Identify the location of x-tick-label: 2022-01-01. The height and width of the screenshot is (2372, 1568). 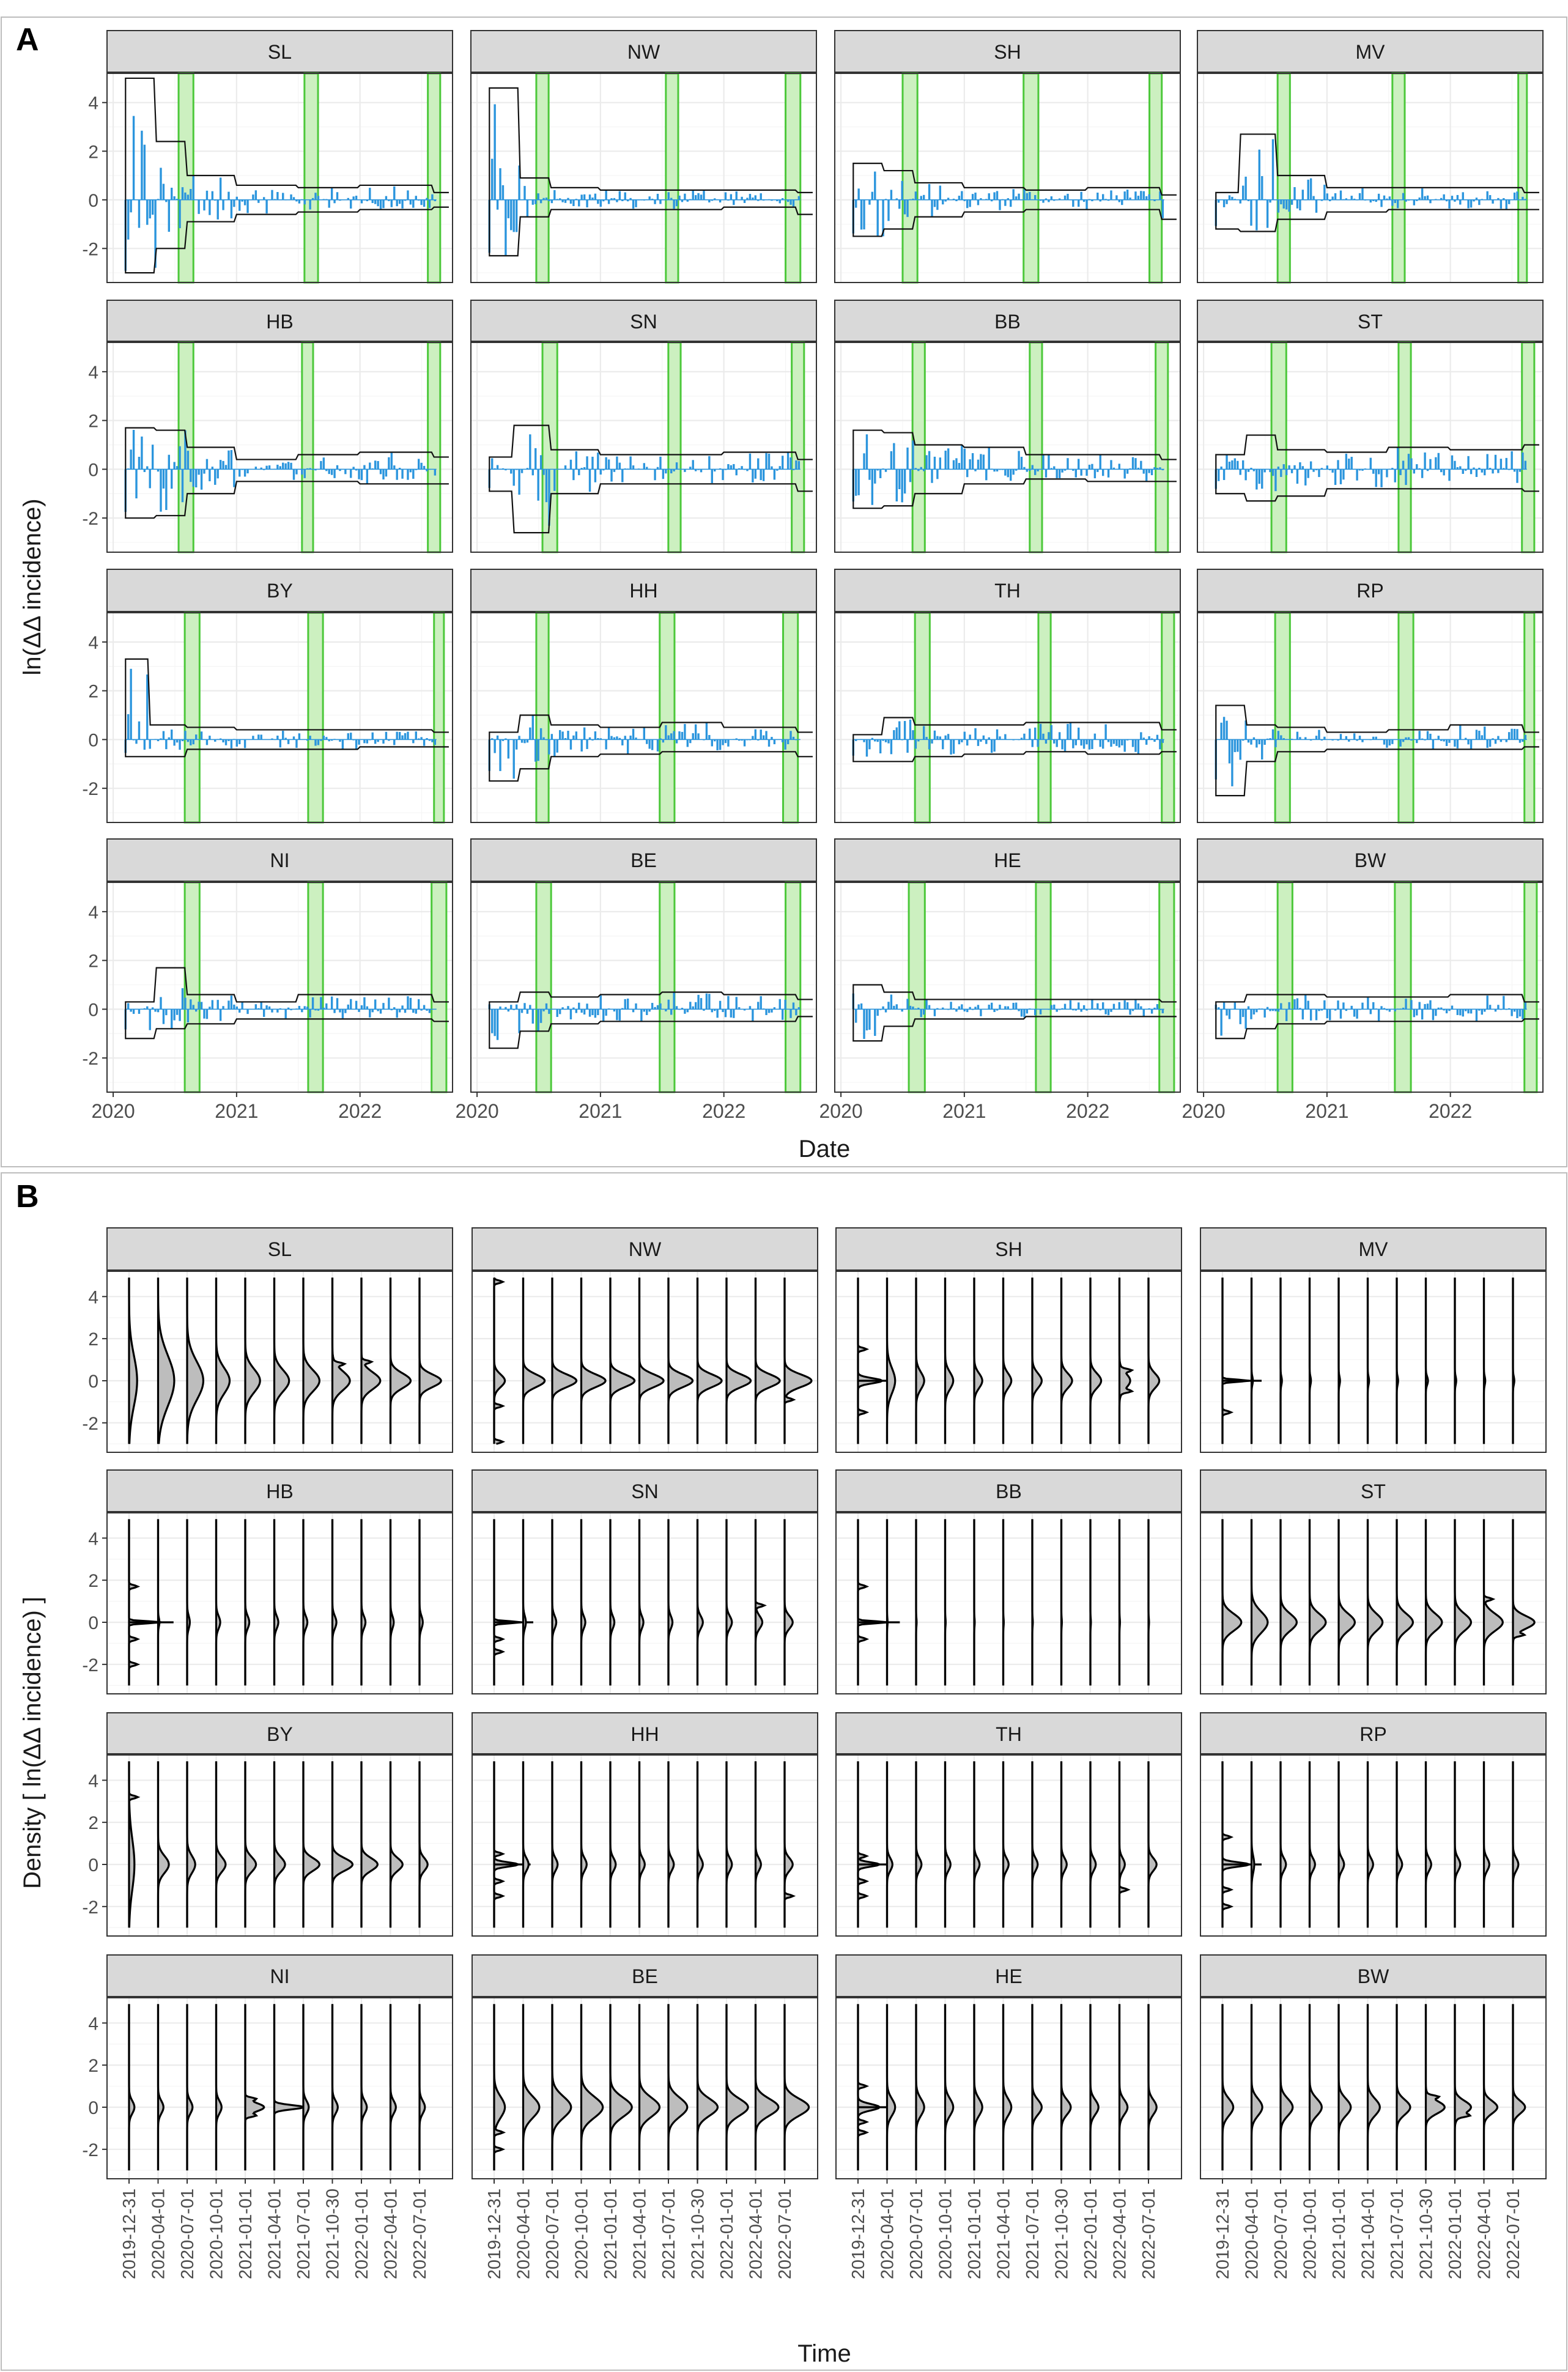
(1091, 2234).